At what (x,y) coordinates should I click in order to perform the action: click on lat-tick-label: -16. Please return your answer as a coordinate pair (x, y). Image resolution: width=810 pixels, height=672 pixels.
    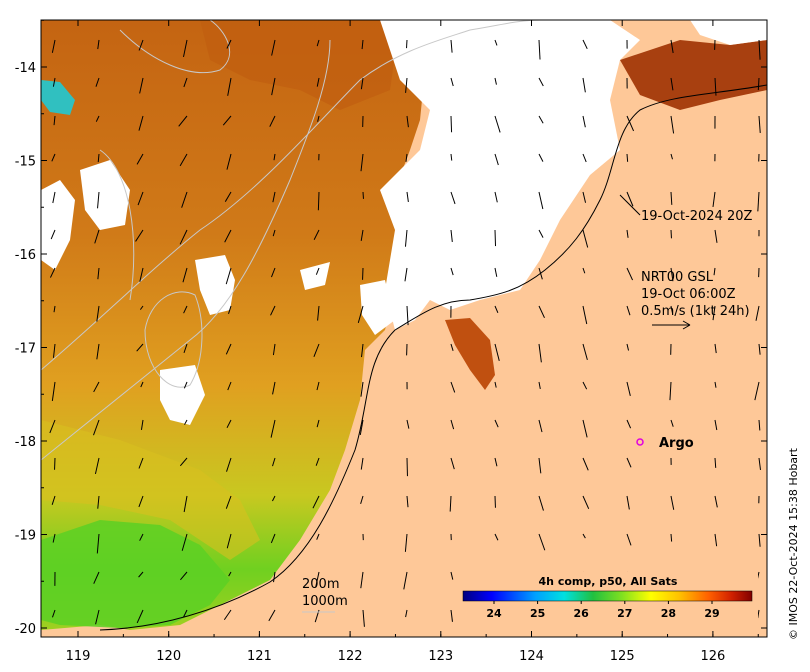
    Looking at the image, I should click on (25, 255).